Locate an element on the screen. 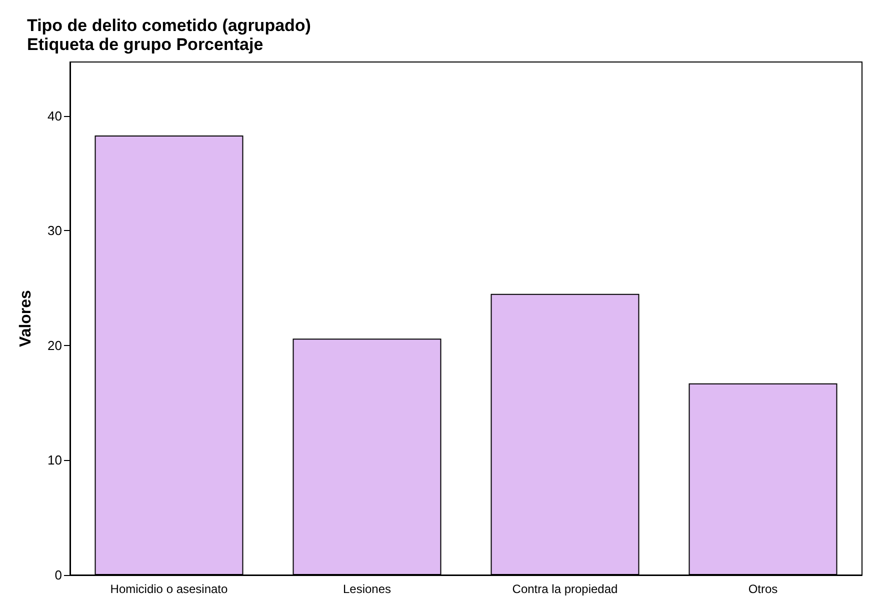  y-axis-title: Valores is located at coordinates (26, 318).